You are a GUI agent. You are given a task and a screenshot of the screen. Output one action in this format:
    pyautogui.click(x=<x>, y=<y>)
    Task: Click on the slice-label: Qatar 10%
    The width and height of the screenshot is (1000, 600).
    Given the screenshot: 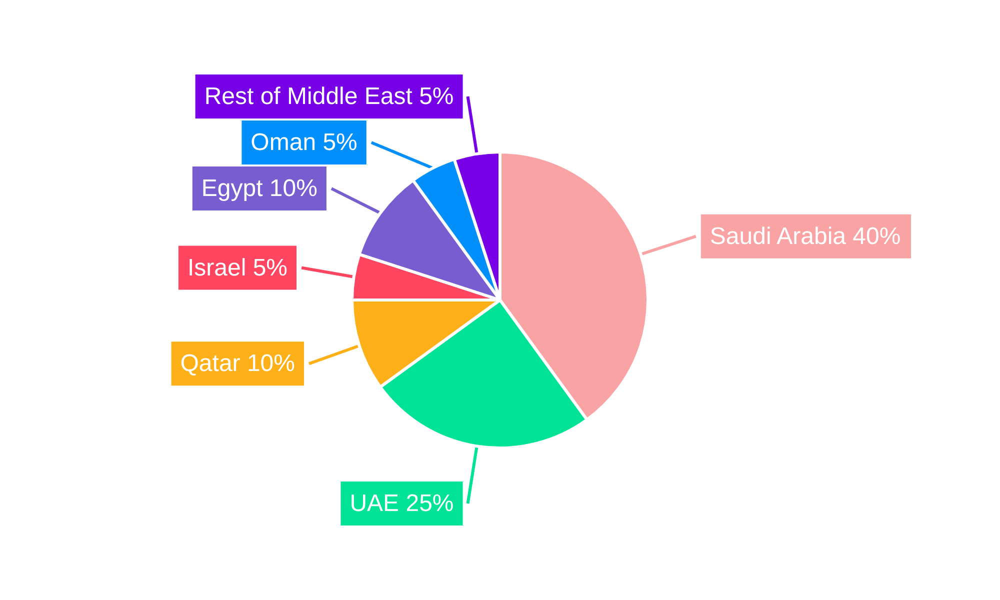 What is the action you would take?
    pyautogui.click(x=237, y=364)
    